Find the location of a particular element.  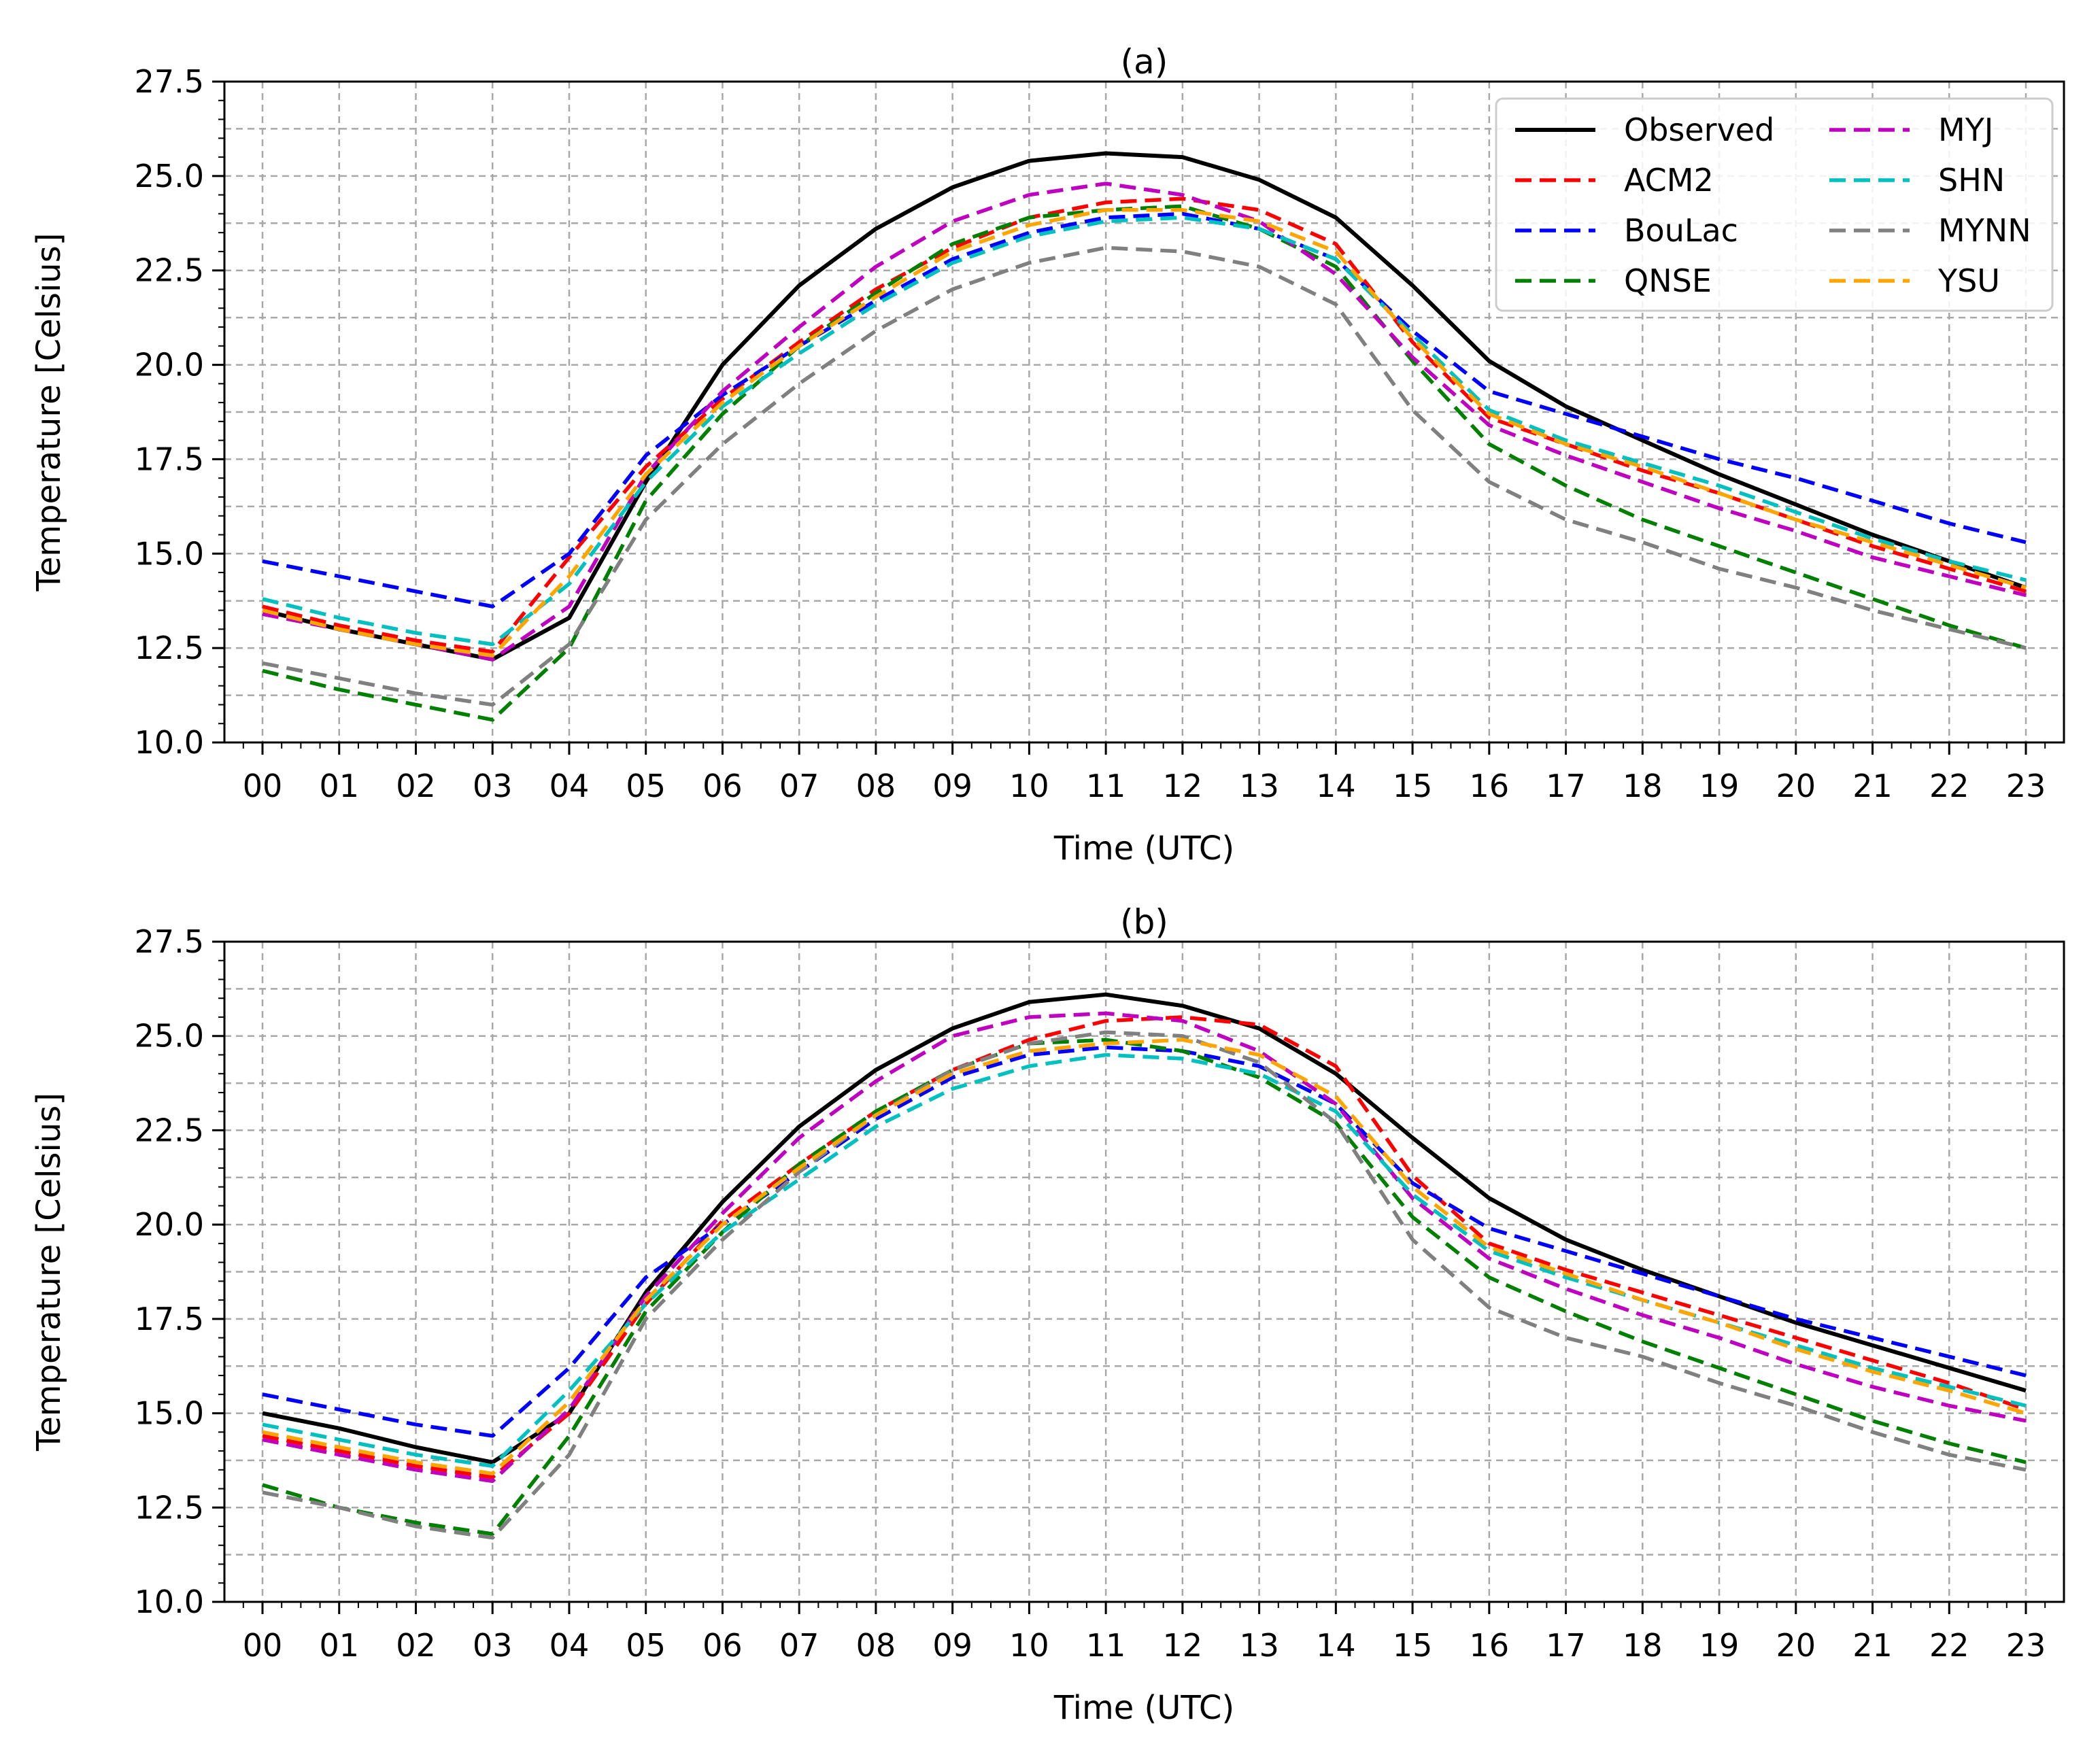

legend-label-qnse: QNSE is located at coordinates (1668, 280).